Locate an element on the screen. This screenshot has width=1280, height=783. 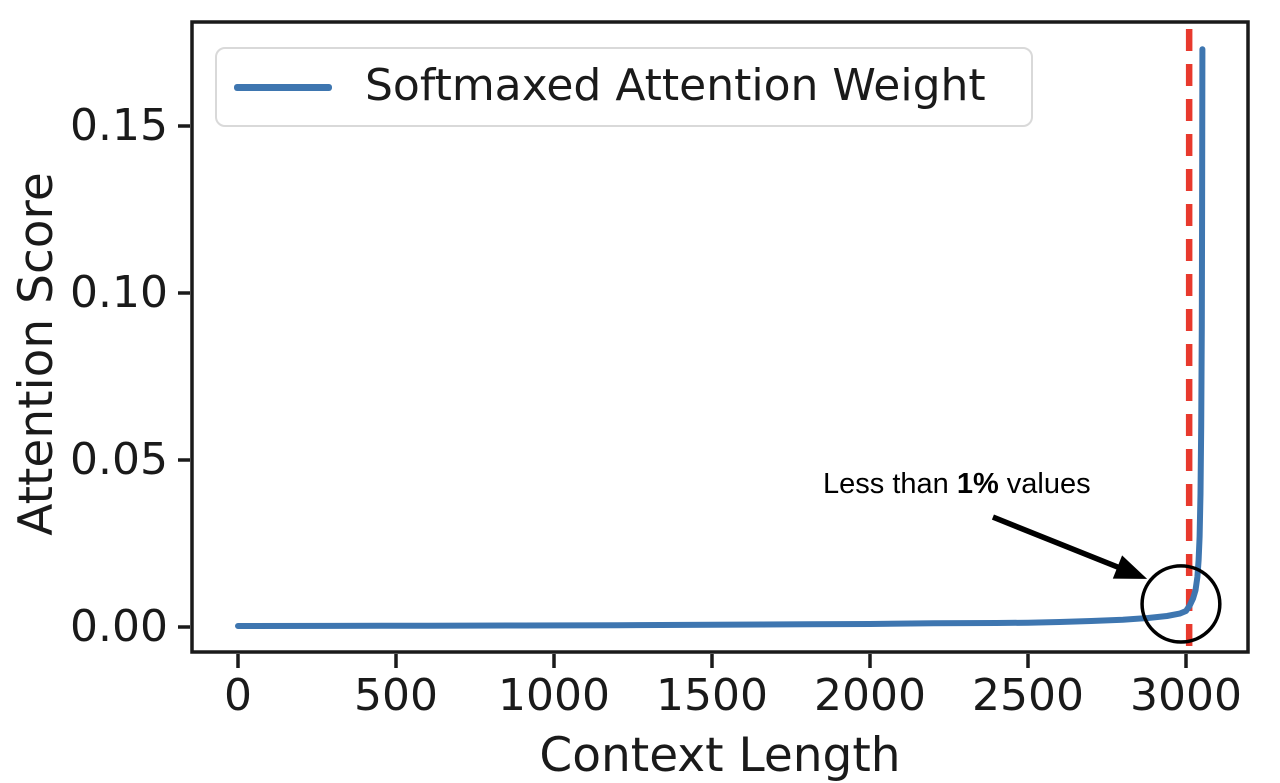
x-tick-label: 2000 is located at coordinates (870, 695).